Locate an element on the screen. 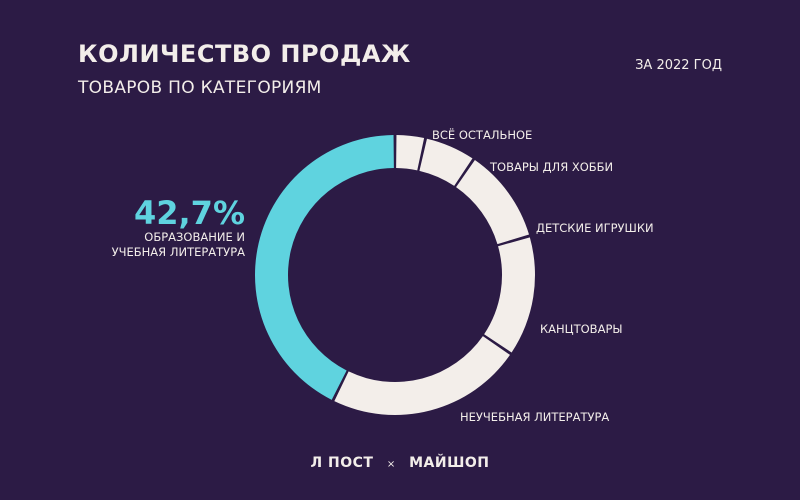 This screenshot has width=800, height=500. highlight-label-line2: УЧЕБНАЯ ЛИТЕРАТУРА is located at coordinates (178, 252).